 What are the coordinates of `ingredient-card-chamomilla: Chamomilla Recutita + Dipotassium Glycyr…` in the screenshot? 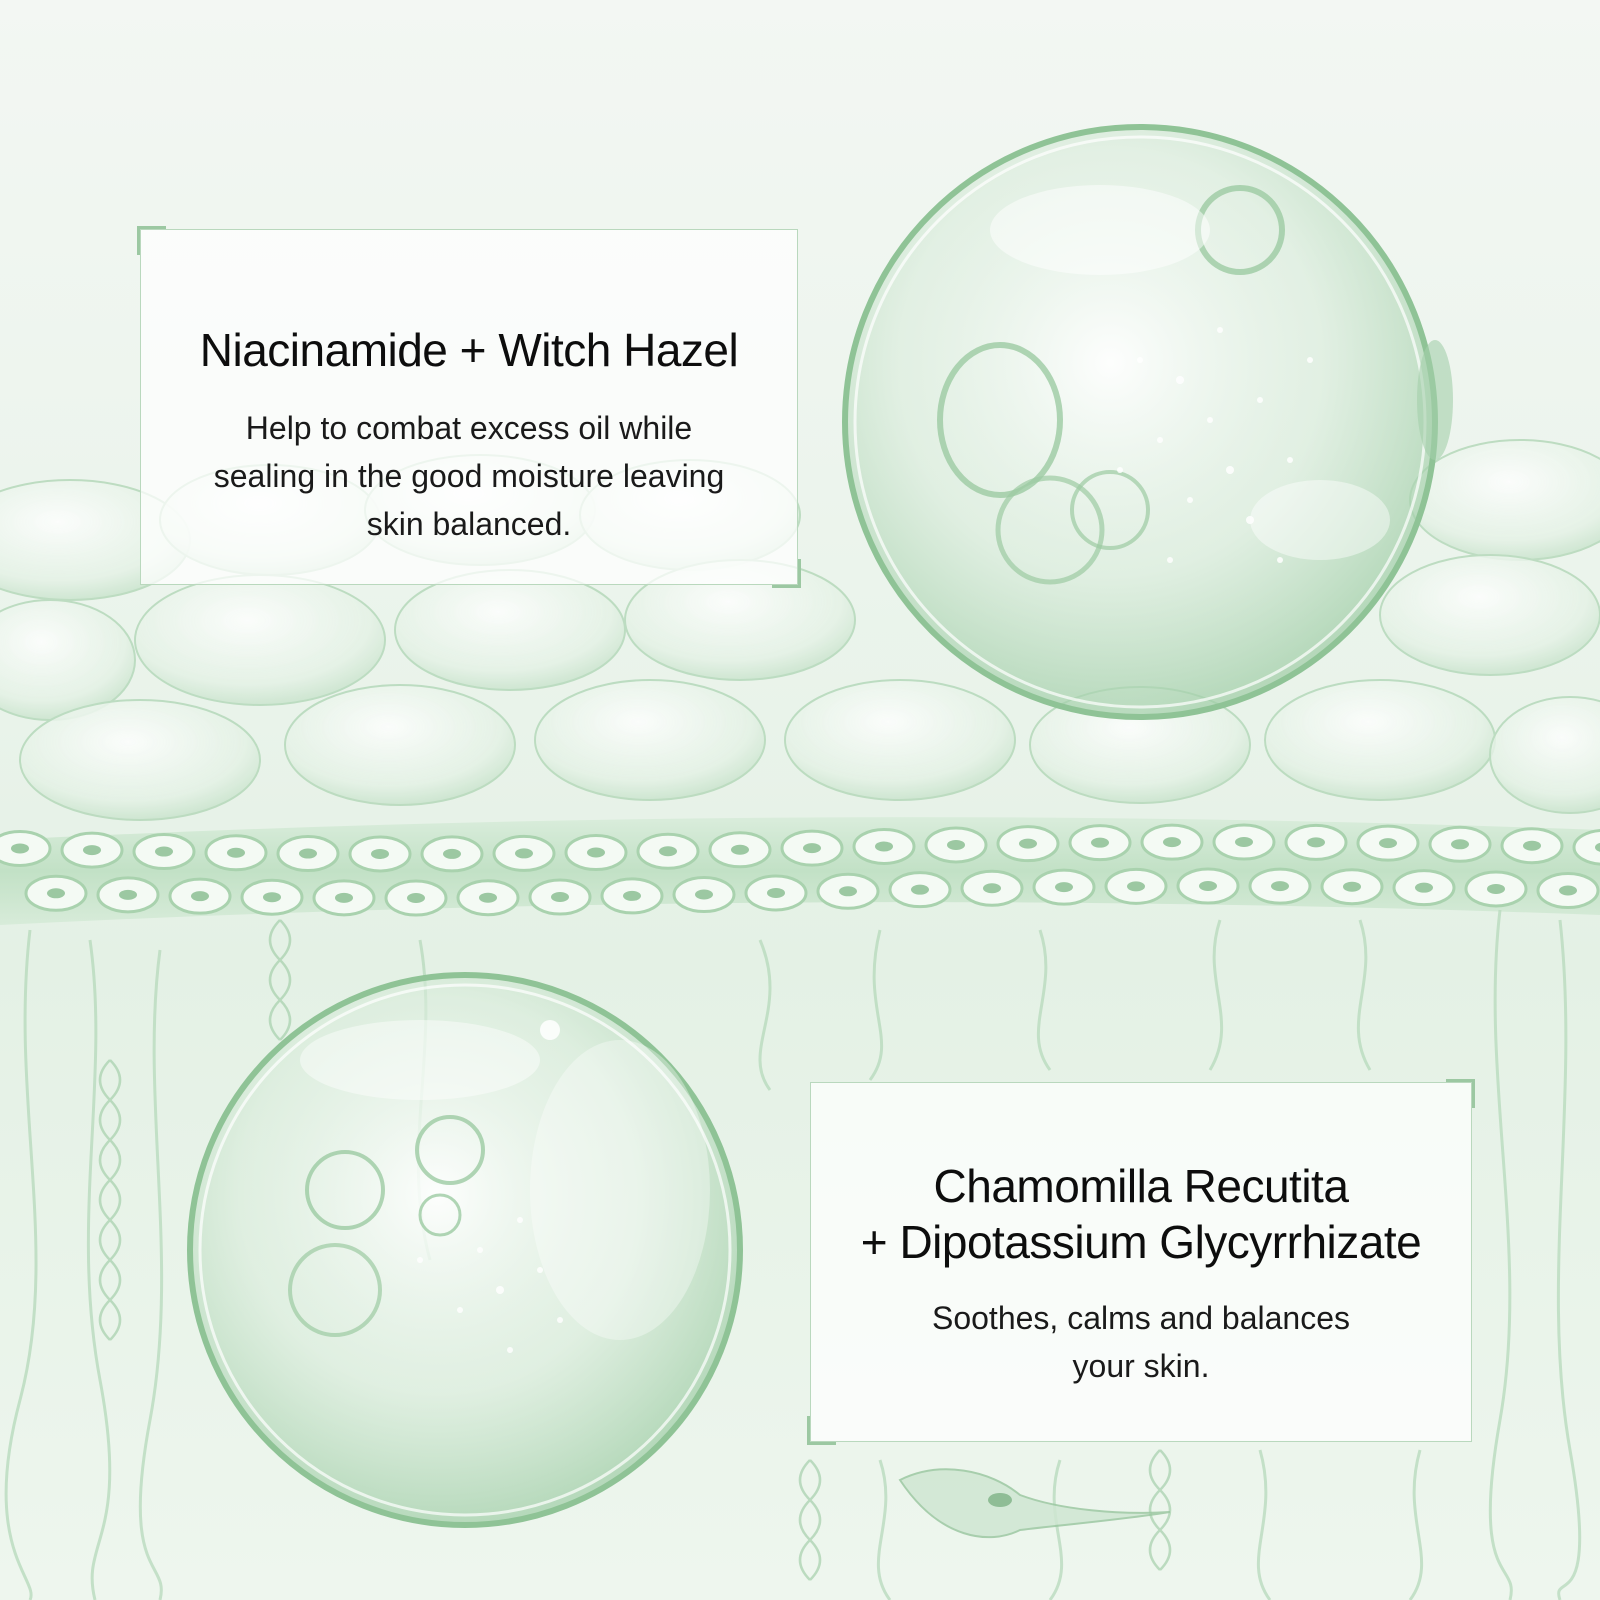 It's located at (1141, 1262).